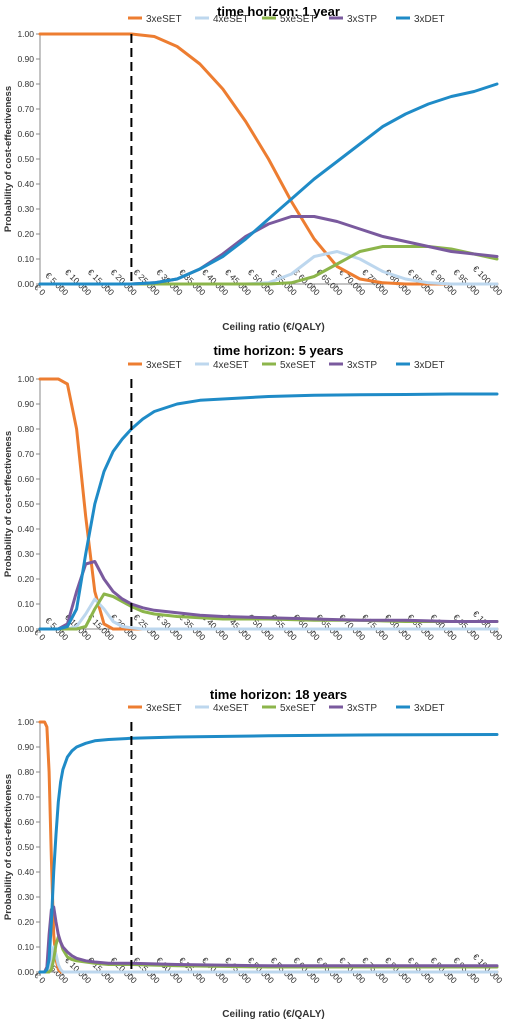 The width and height of the screenshot is (520, 1028). Describe the element at coordinates (268, 939) in the screenshot. I see `series-line-3xSTP` at that location.